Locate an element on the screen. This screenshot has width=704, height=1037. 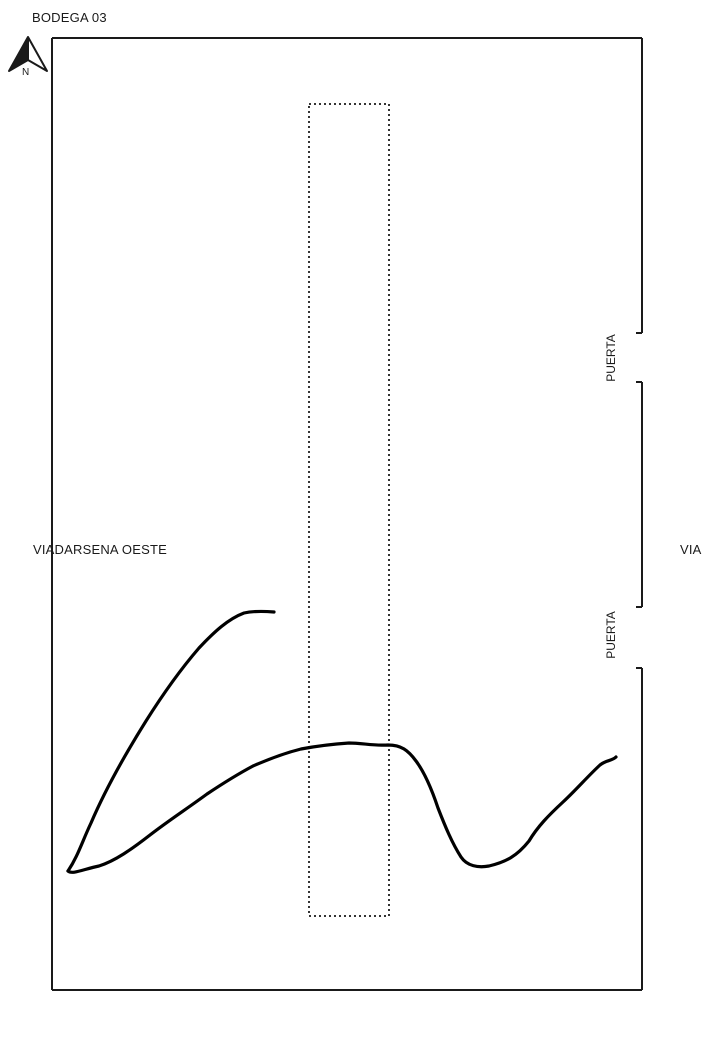
north-letter: N is located at coordinates (25, 73).